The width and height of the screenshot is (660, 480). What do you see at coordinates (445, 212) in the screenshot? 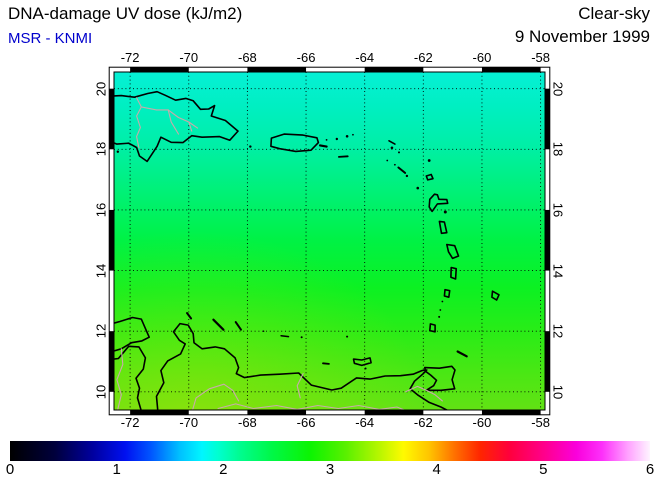
I see `island-marie-galante` at bounding box center [445, 212].